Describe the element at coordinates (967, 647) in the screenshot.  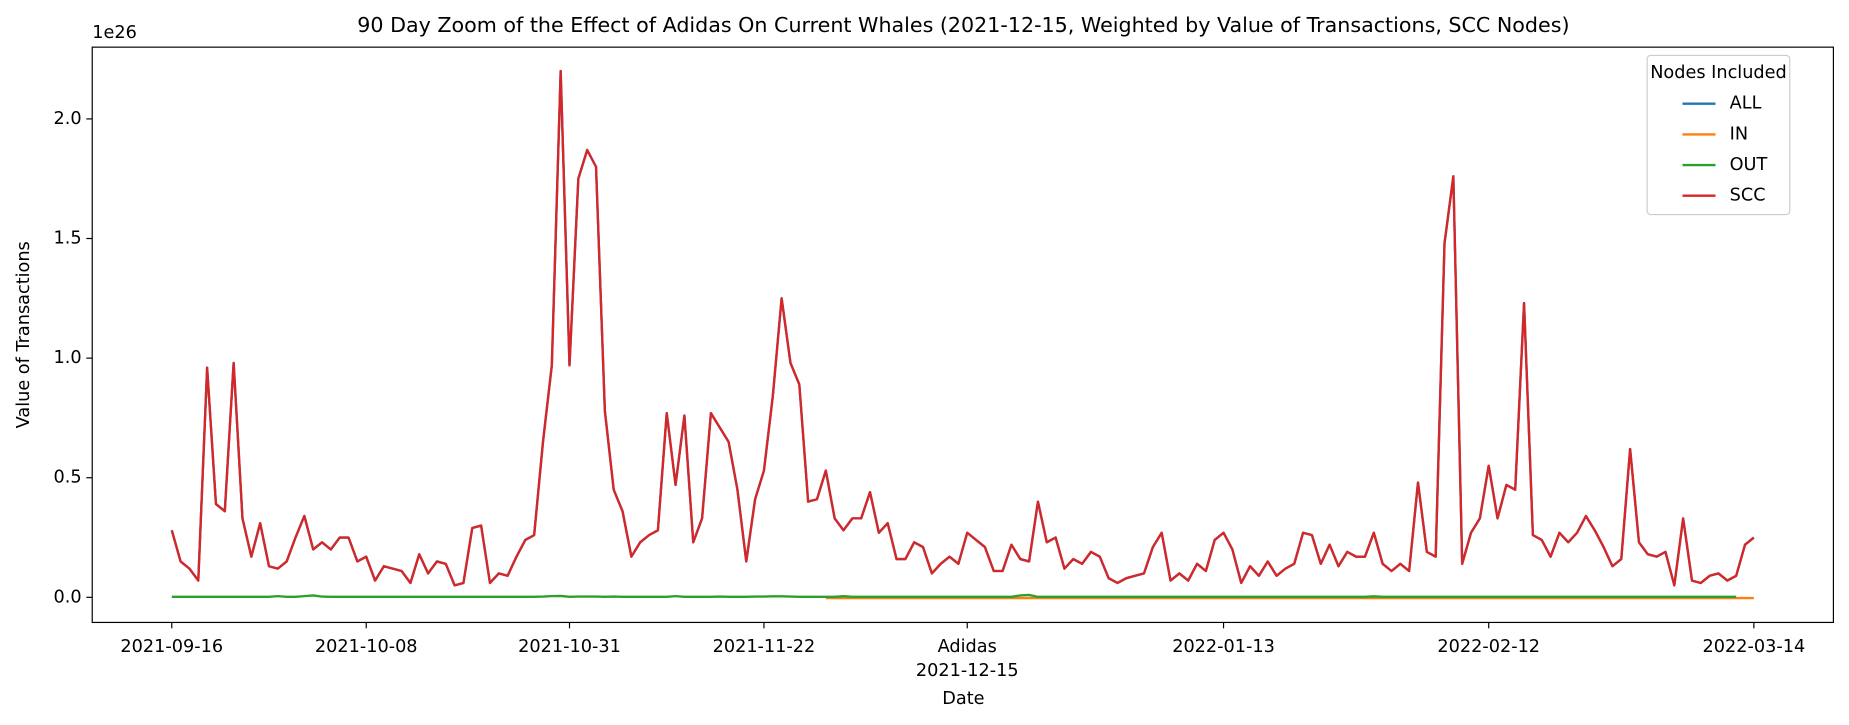
I see `event-label: Adidas` at that location.